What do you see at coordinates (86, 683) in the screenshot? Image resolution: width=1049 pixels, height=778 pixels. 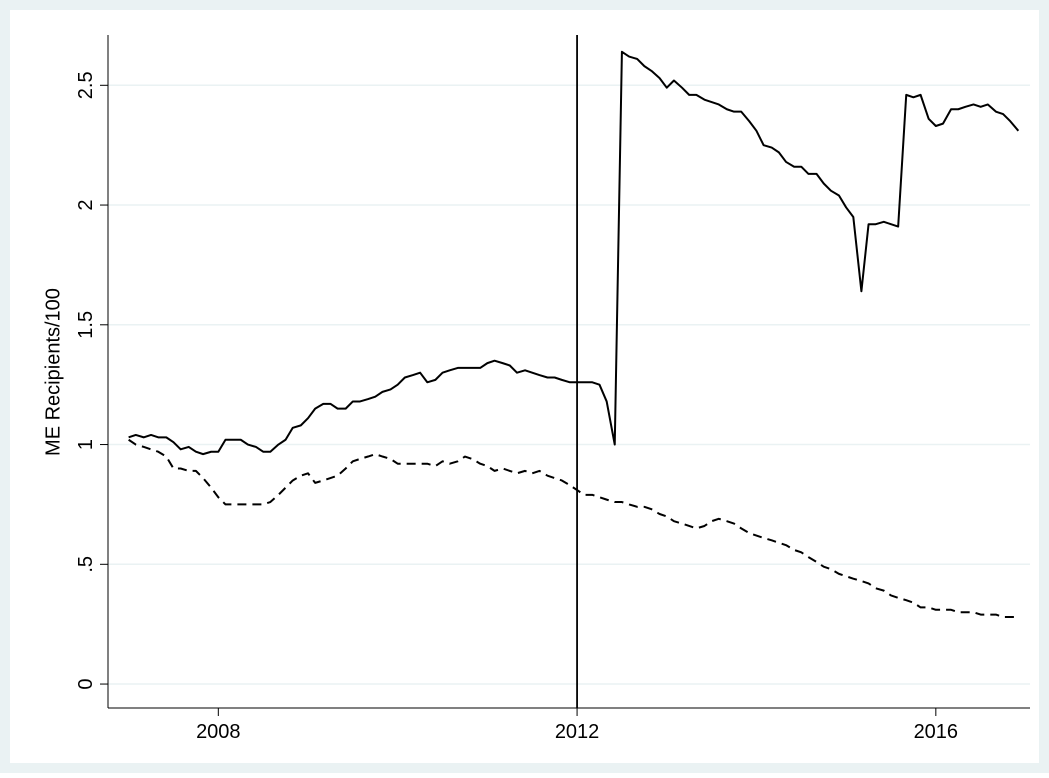 I see `y-tick-label: 0` at bounding box center [86, 683].